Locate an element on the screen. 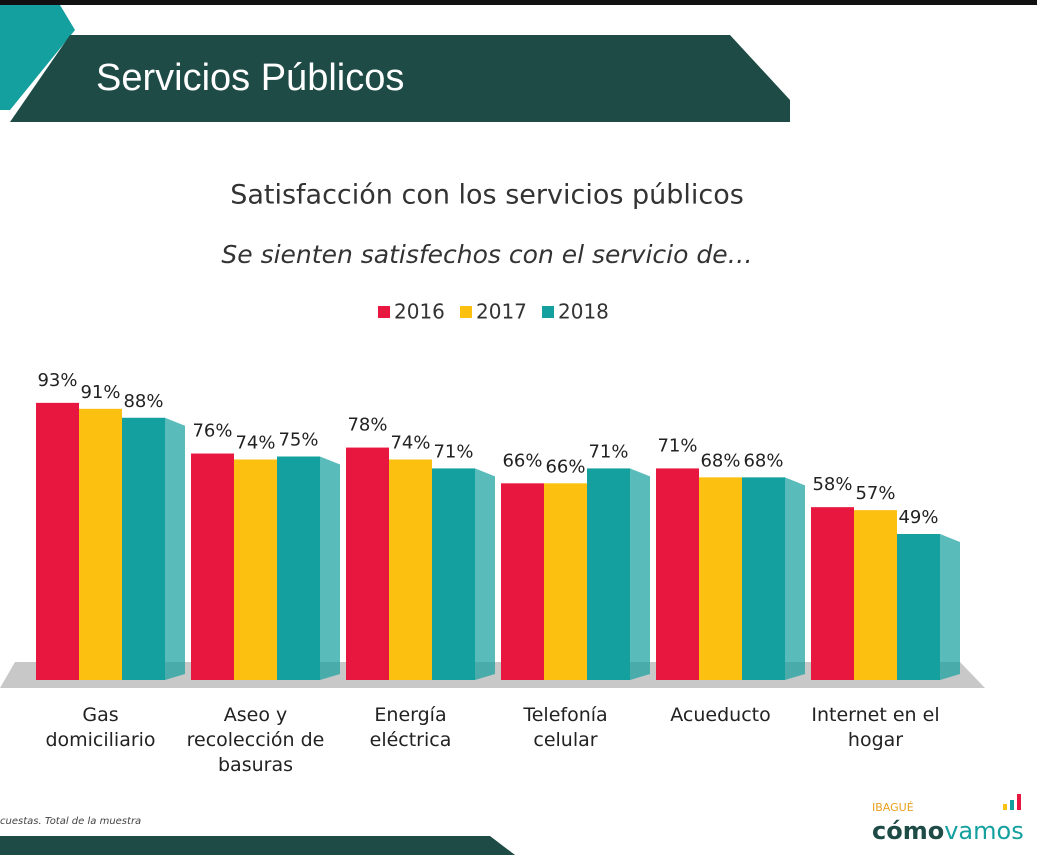 This screenshot has height=855, width=1037. legend-label: 2018 is located at coordinates (583, 312).